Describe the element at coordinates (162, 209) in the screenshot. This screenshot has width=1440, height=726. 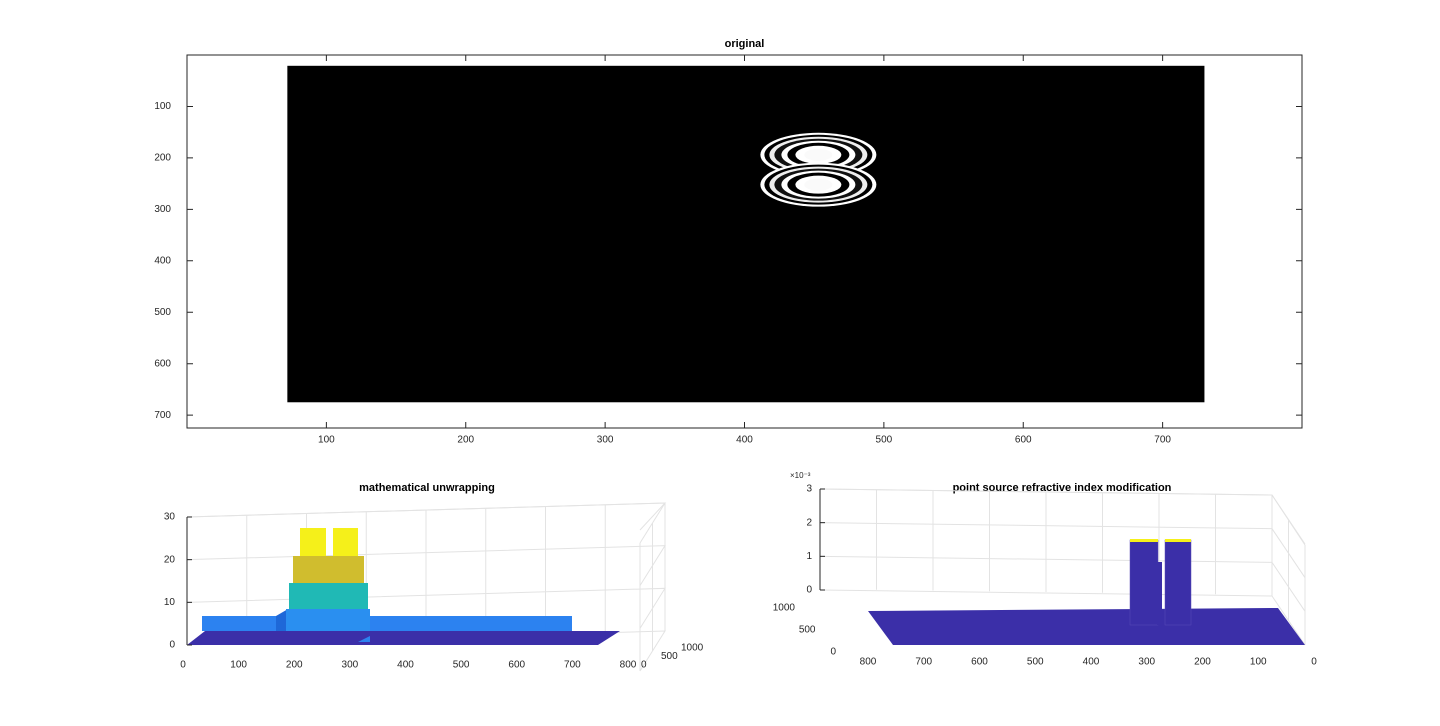
I see `y-tick-label: 300` at that location.